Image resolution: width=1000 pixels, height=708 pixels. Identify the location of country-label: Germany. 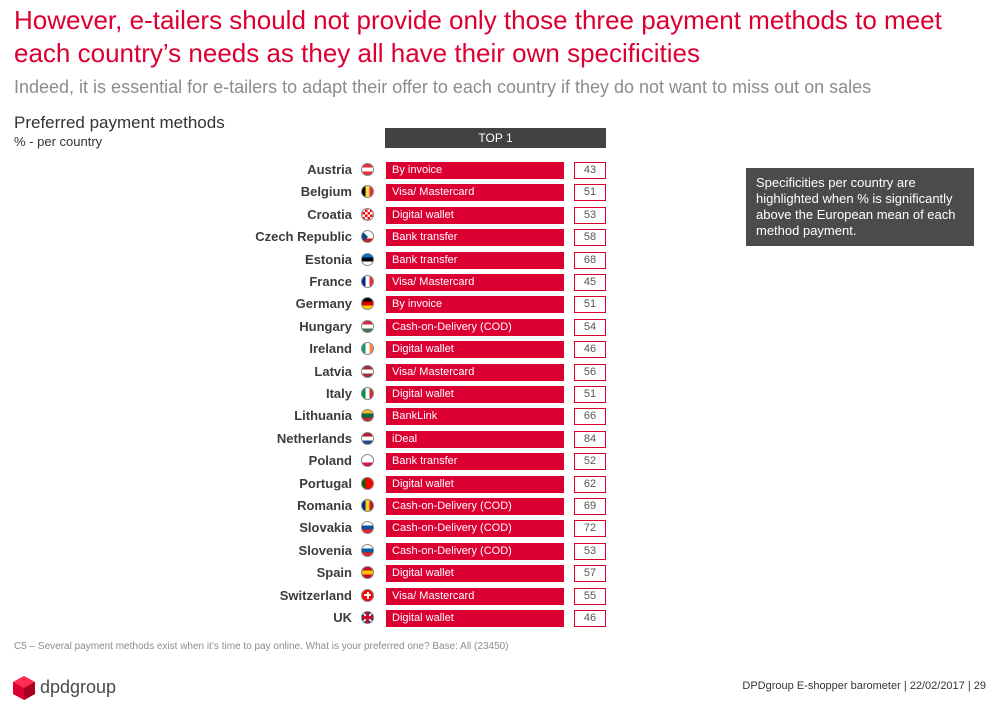
(323, 304).